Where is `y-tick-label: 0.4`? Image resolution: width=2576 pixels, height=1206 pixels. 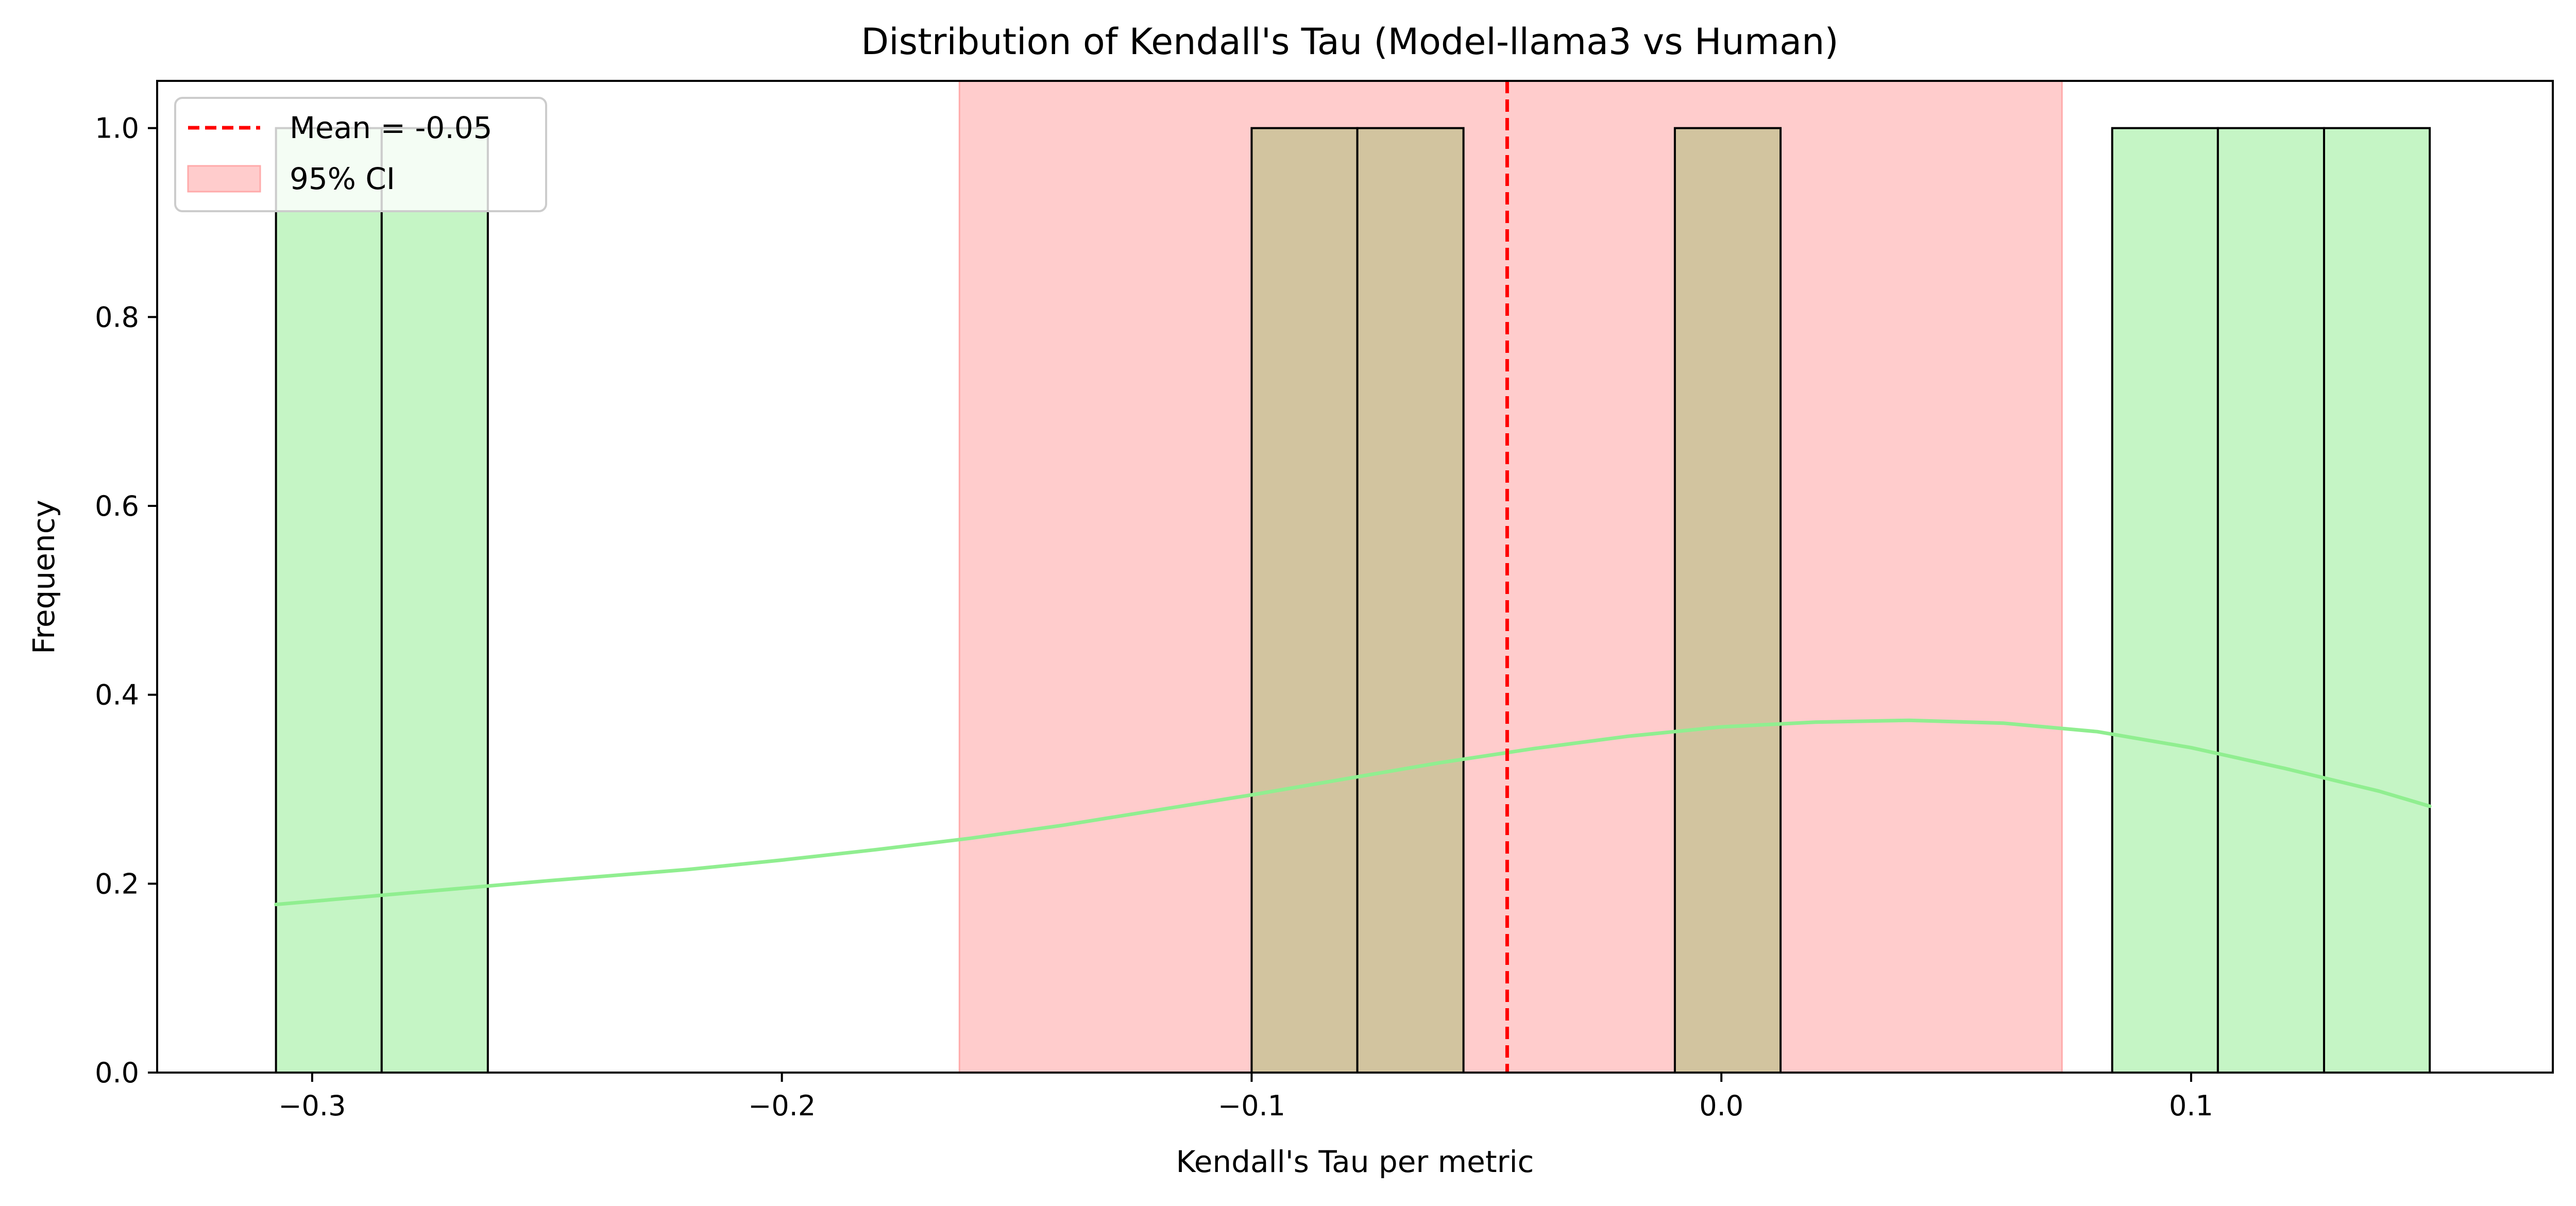 y-tick-label: 0.4 is located at coordinates (117, 695).